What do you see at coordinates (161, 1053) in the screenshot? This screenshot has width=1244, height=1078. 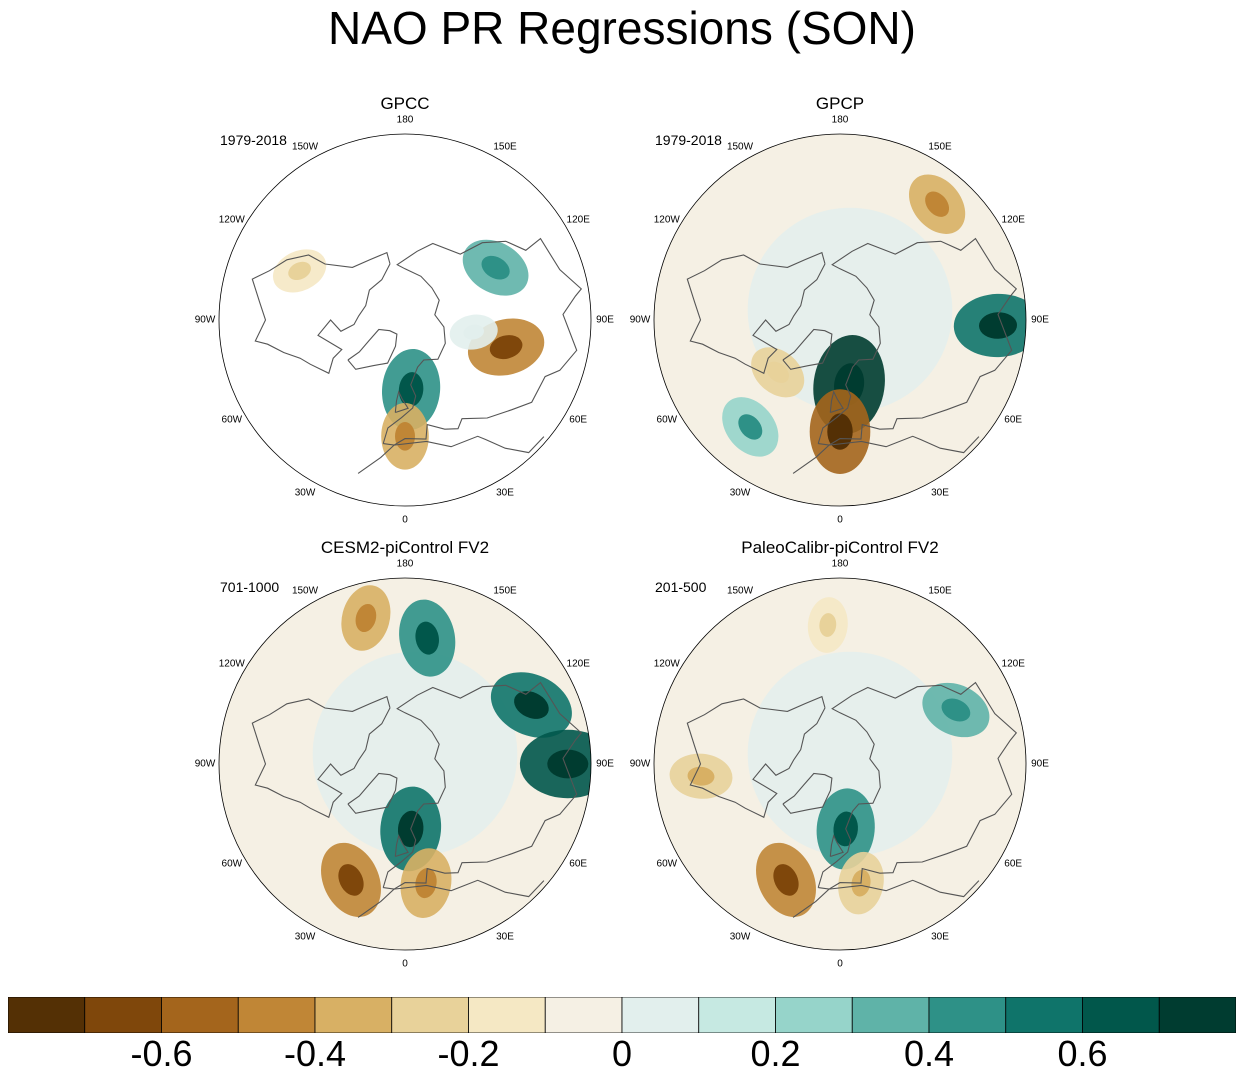 I see `colorbar-tick-label: -0.6` at bounding box center [161, 1053].